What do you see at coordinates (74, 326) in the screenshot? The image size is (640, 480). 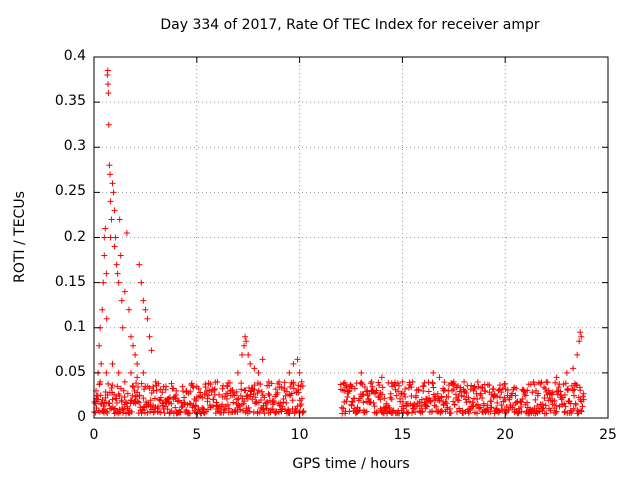 I see `y-tick-label: 0.1` at bounding box center [74, 326].